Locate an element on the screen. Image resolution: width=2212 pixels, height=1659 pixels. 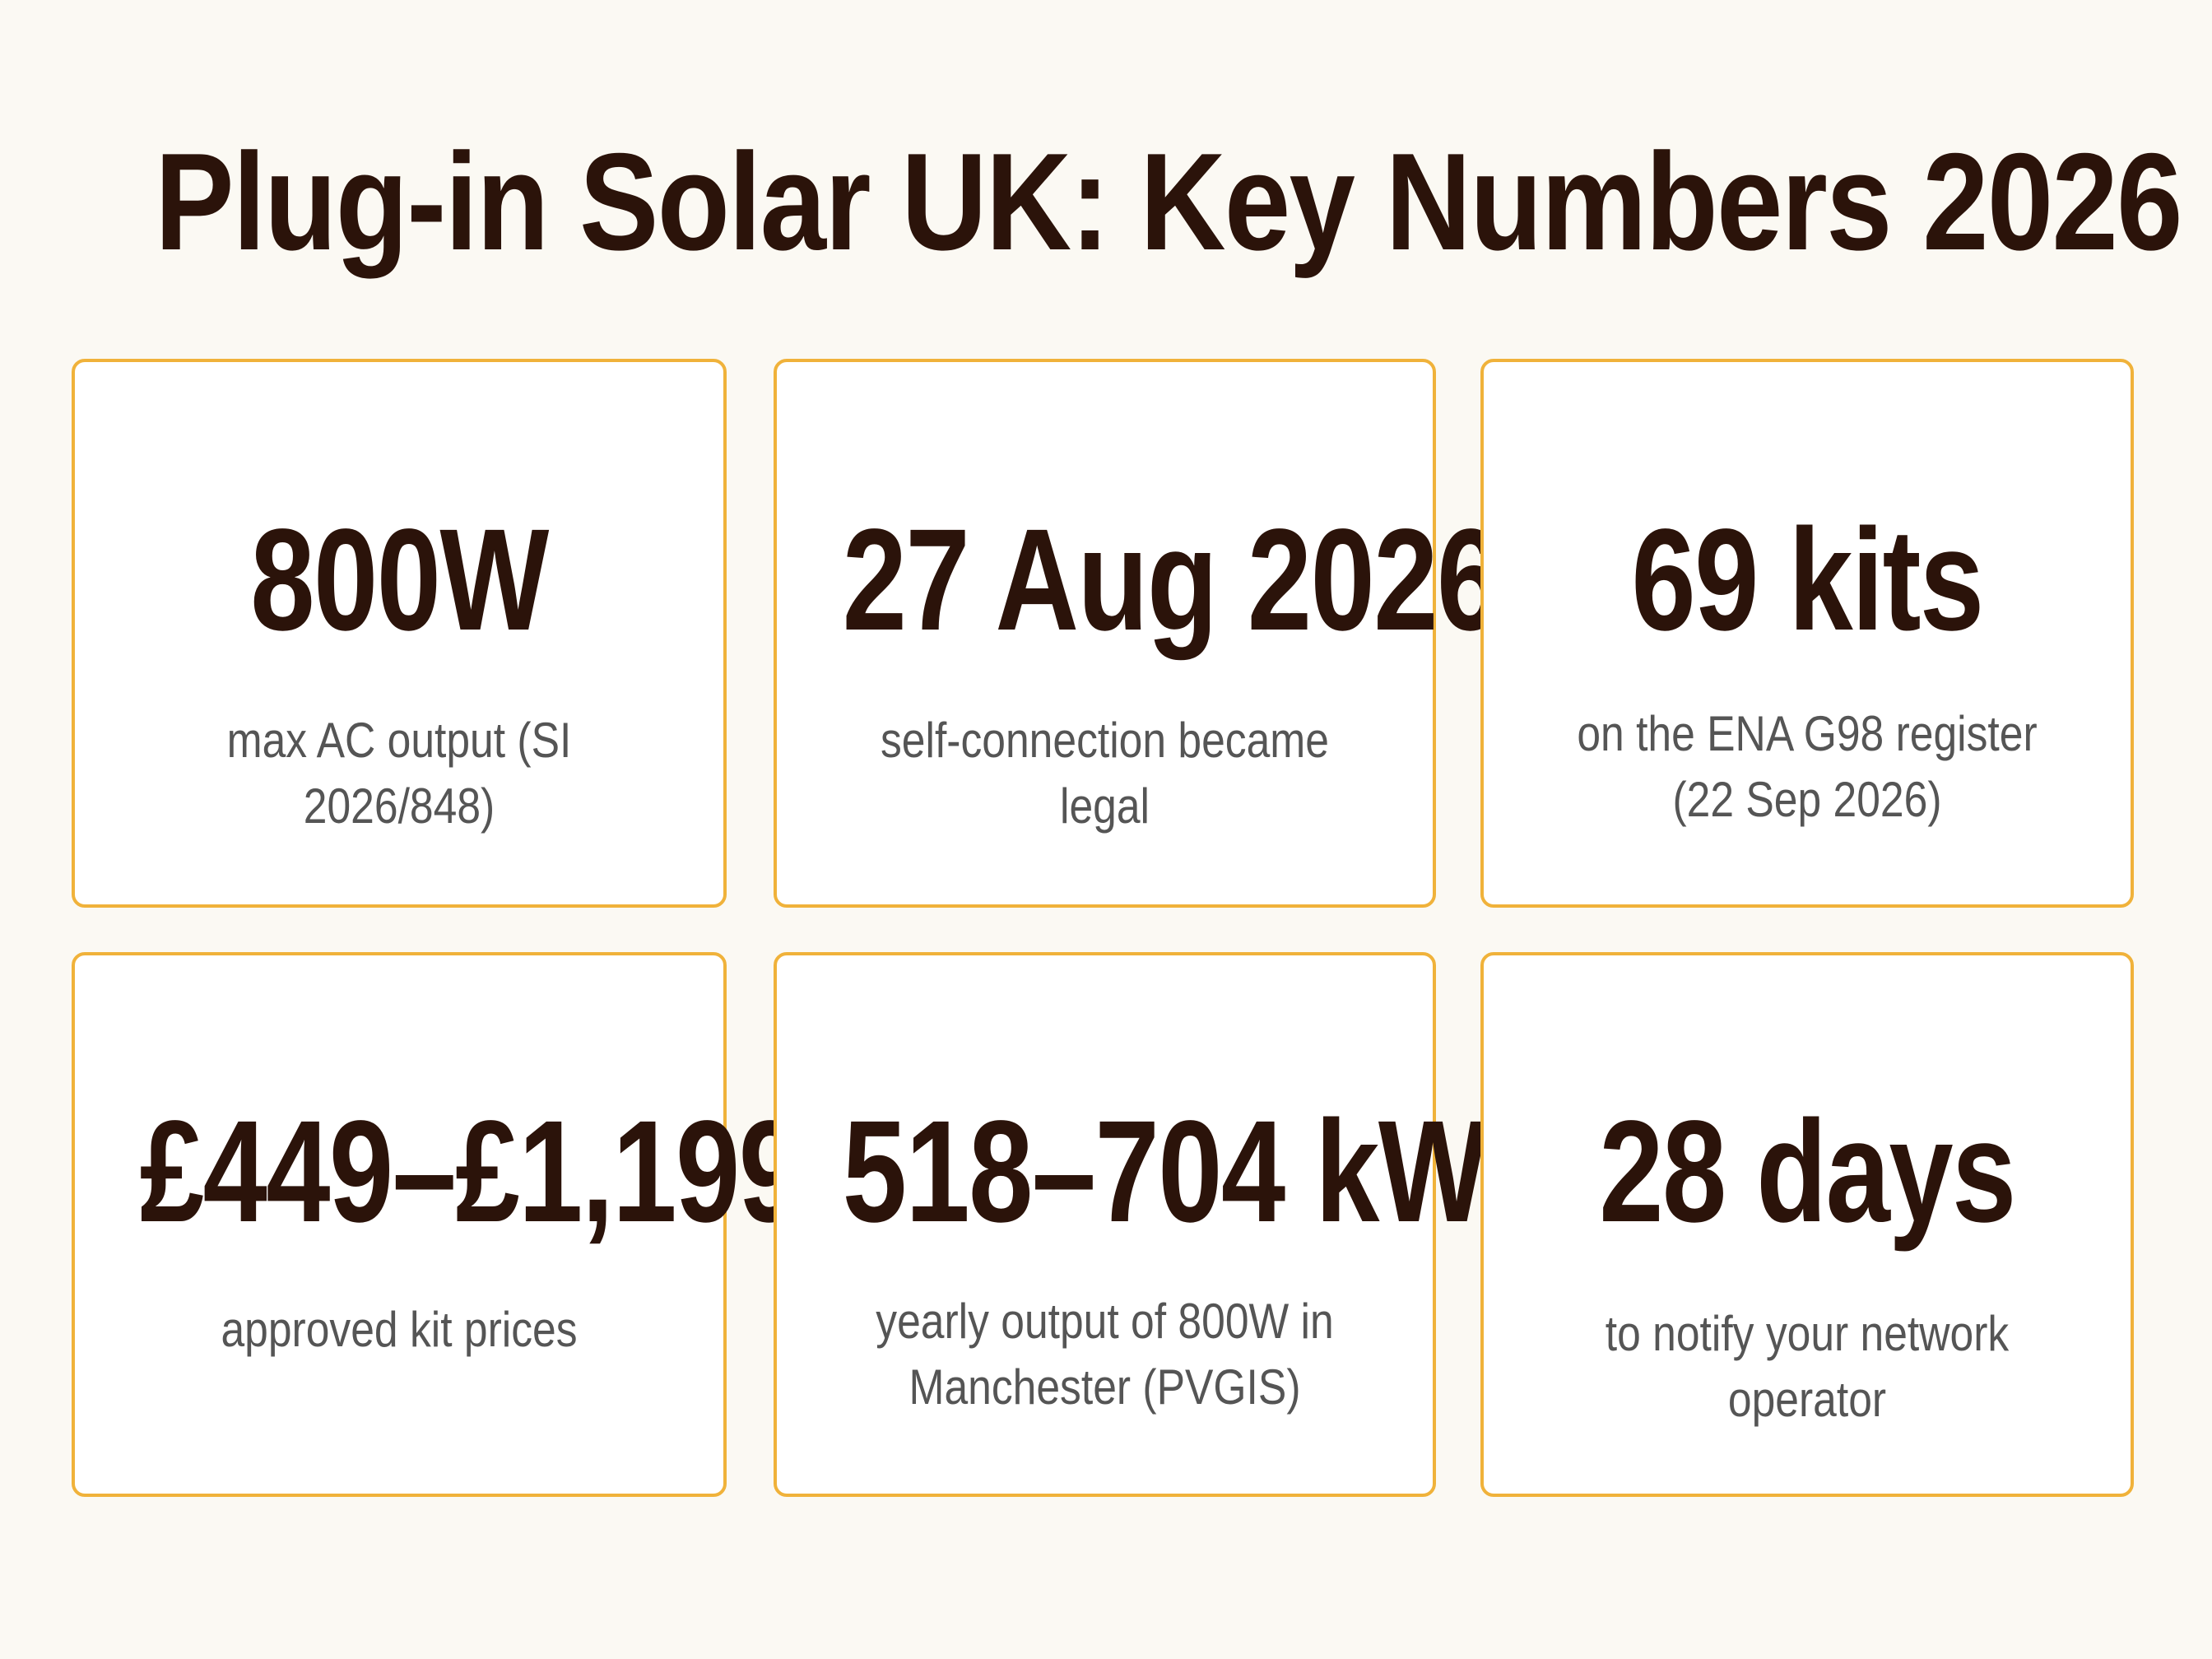
stat-label: approved kit prices is located at coordinates (399, 1329).